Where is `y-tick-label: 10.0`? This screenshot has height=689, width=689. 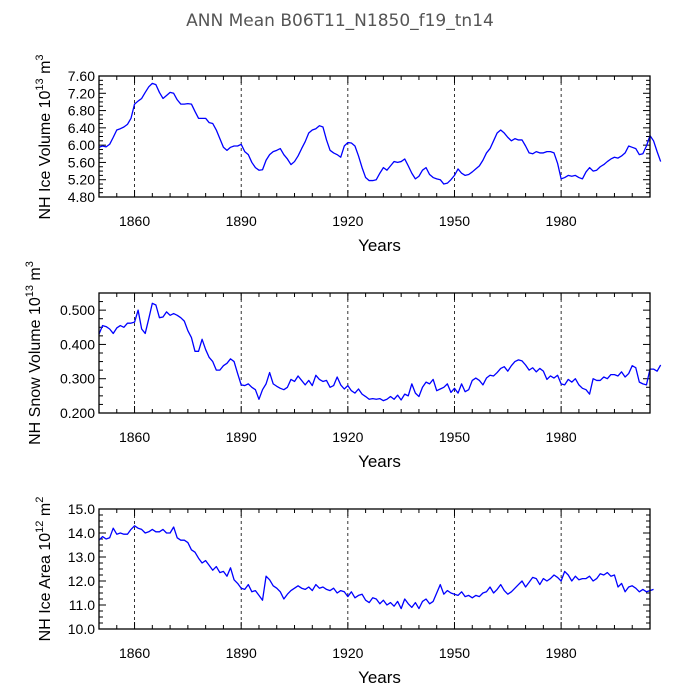
y-tick-label: 10.0 is located at coordinates (81, 629).